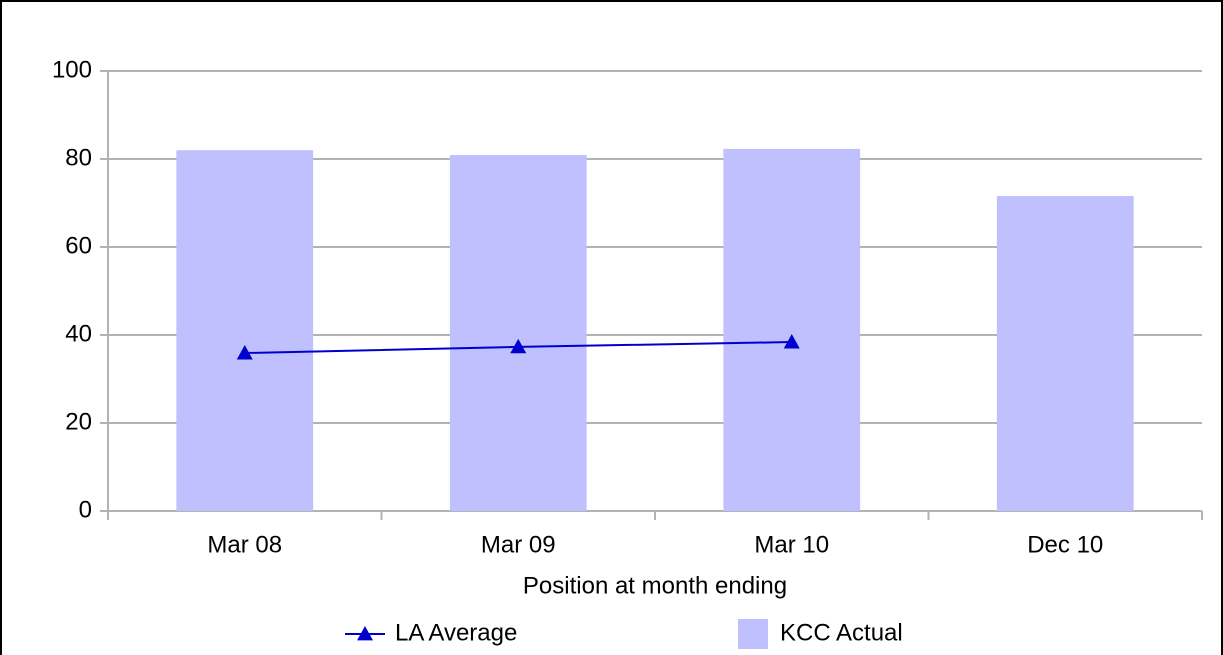 This screenshot has width=1223, height=655. I want to click on y-tick-label: 80, so click(78, 157).